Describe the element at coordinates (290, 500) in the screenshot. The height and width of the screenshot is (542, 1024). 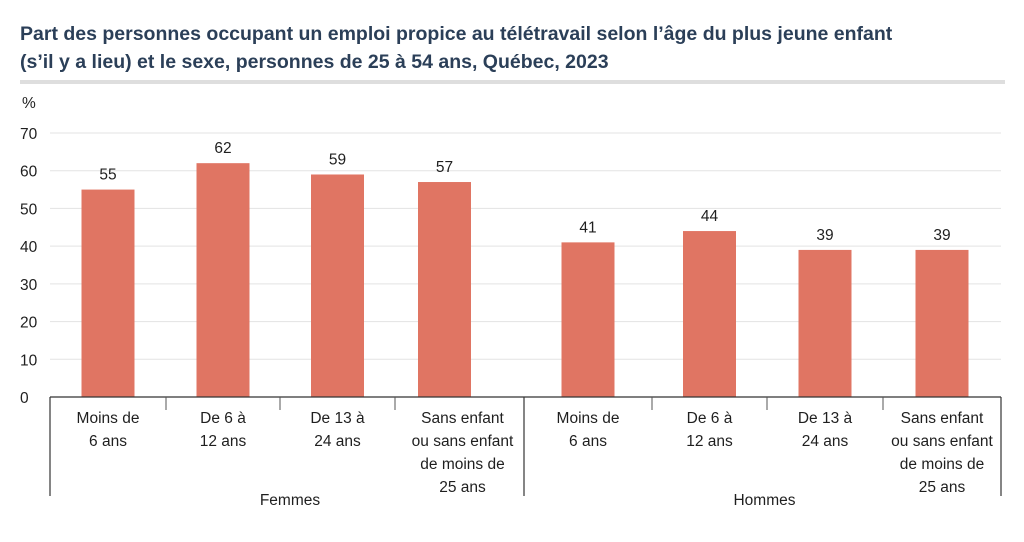
I see `x-group-label: Femmes` at that location.